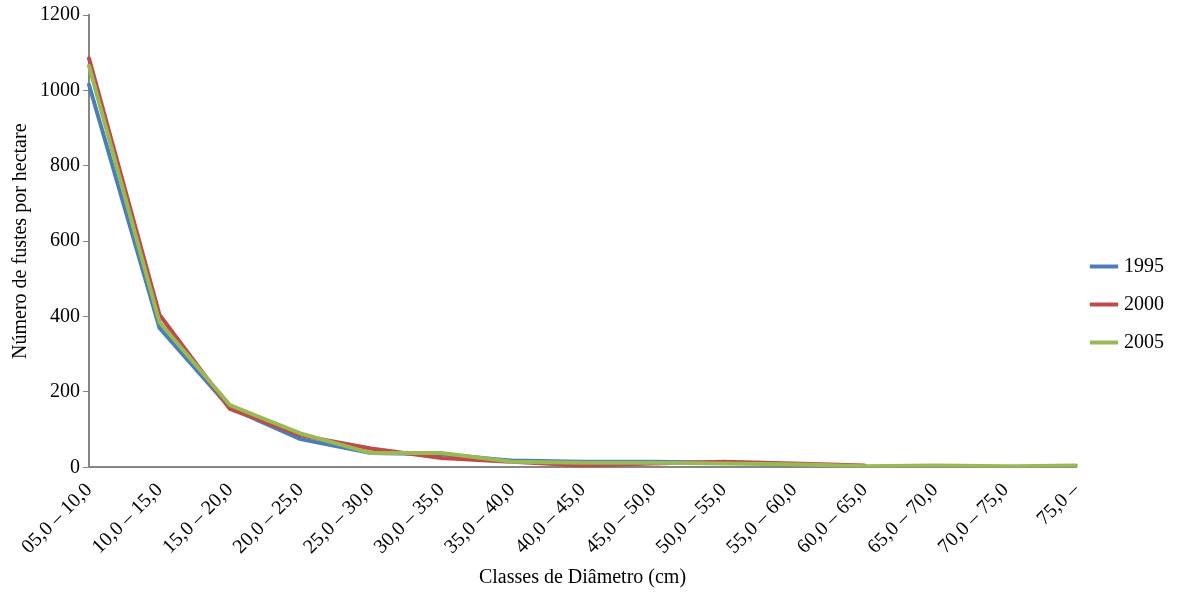 This screenshot has width=1184, height=599. I want to click on legend-label: 2005, so click(1144, 340).